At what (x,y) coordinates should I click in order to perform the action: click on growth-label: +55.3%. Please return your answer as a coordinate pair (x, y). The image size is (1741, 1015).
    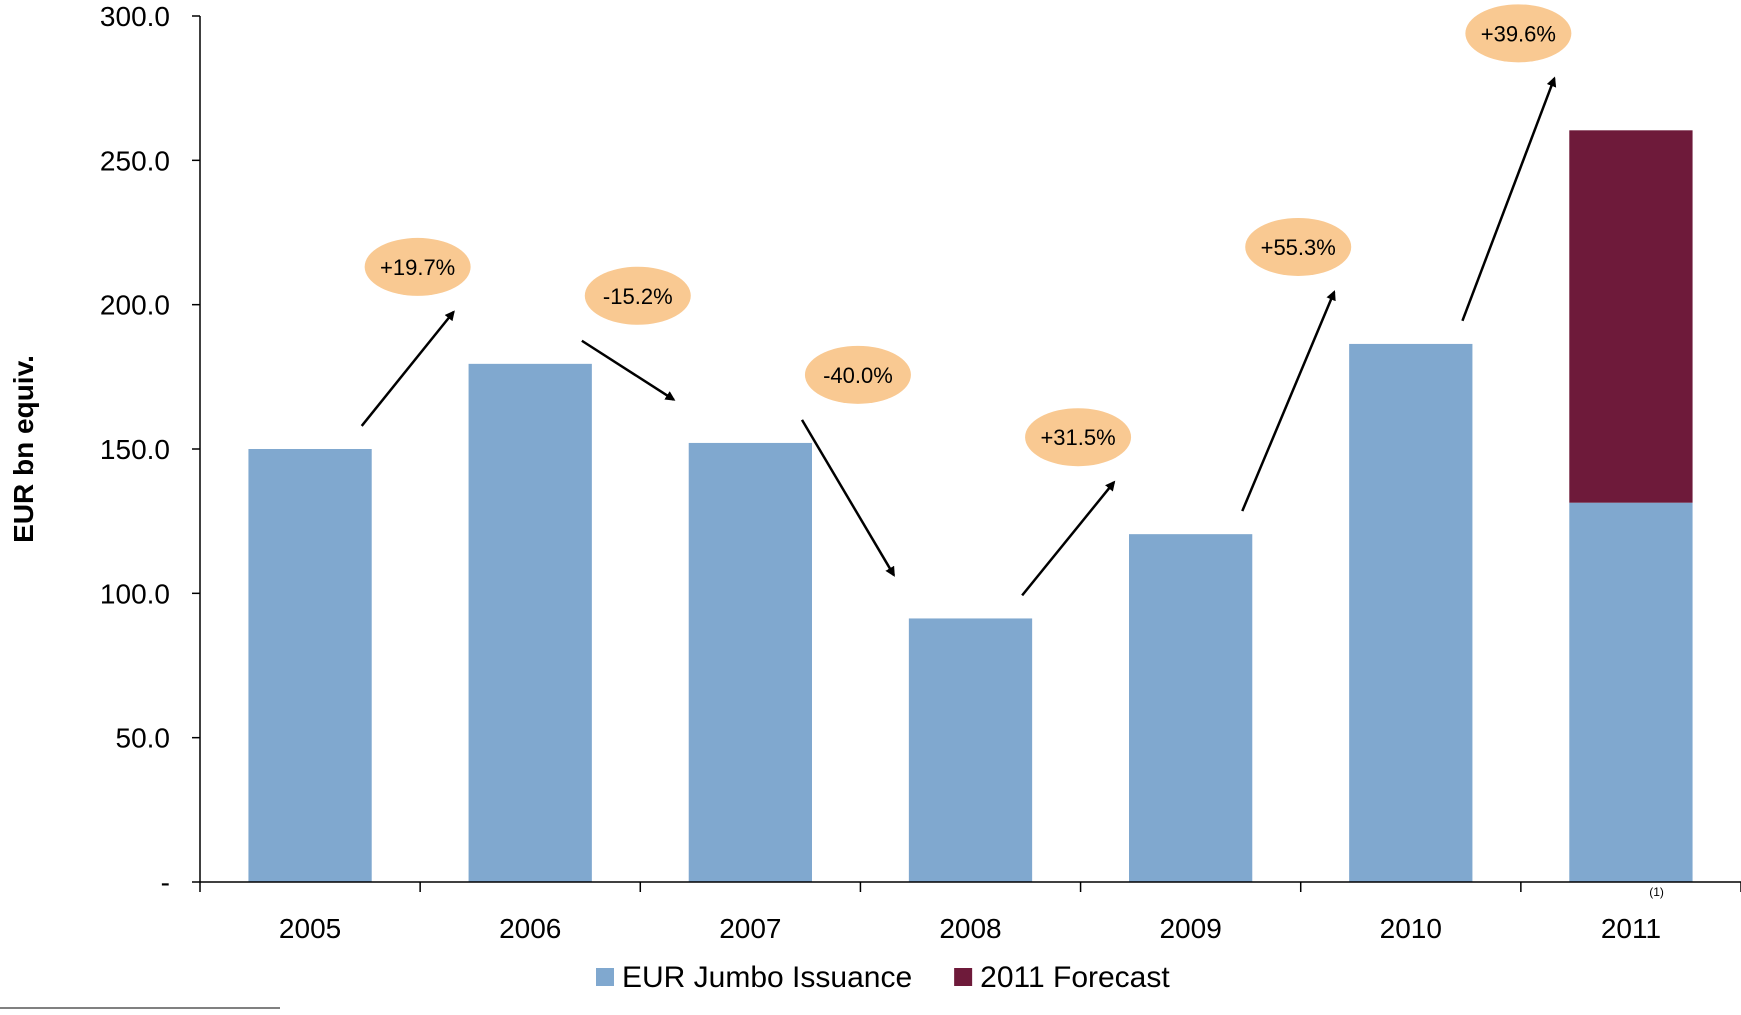
    Looking at the image, I should click on (1298, 247).